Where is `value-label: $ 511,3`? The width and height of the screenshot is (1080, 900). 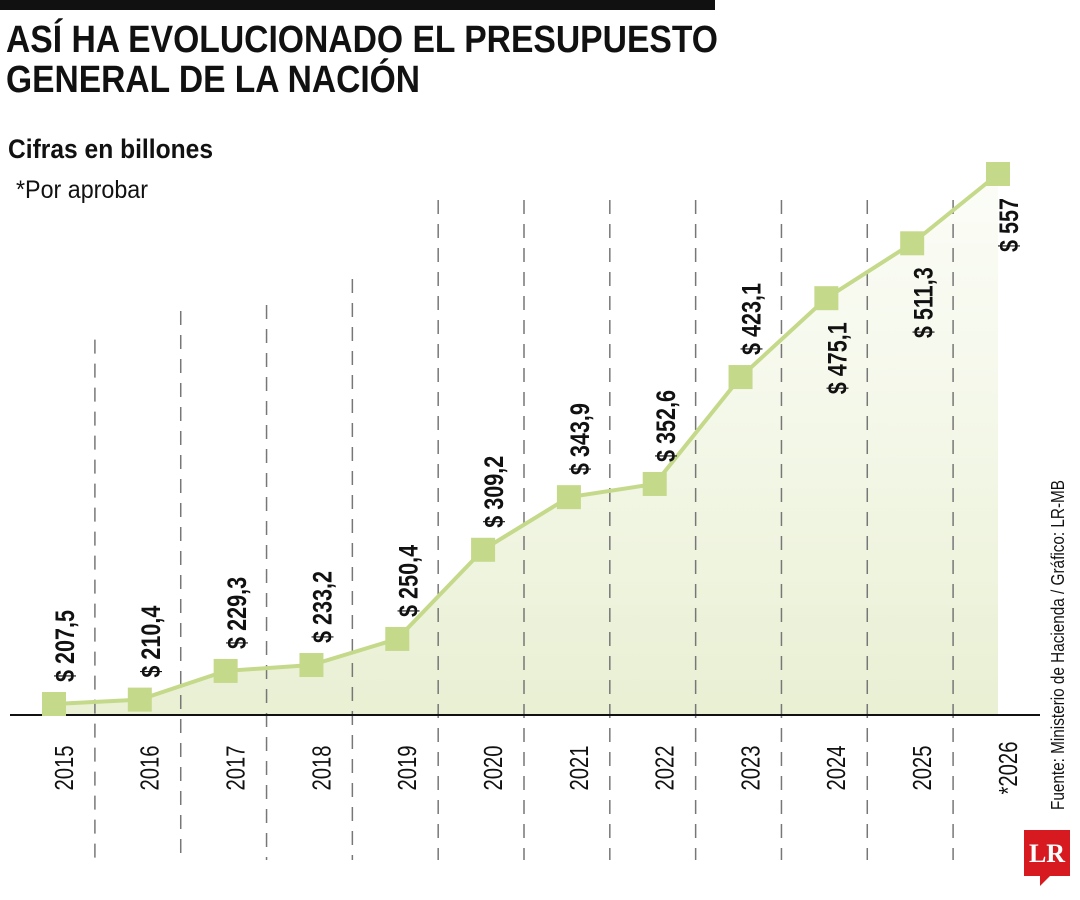 value-label: $ 511,3 is located at coordinates (924, 302).